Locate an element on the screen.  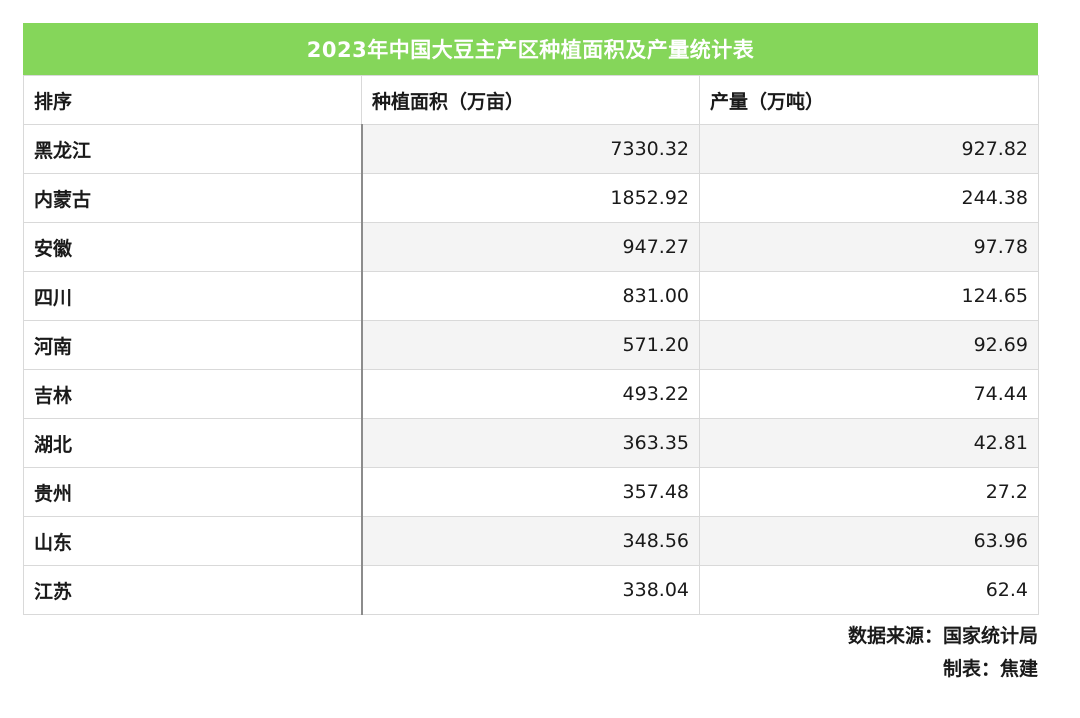
area-cell: 831.00 is located at coordinates (530, 296).